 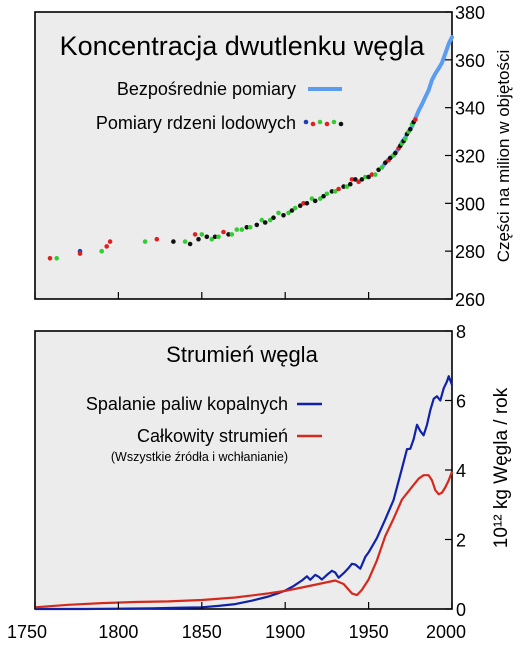 I want to click on legend-label-total-flux-subtitle: (Wszystkie źródła i wchłanianie), so click(x=199, y=457).